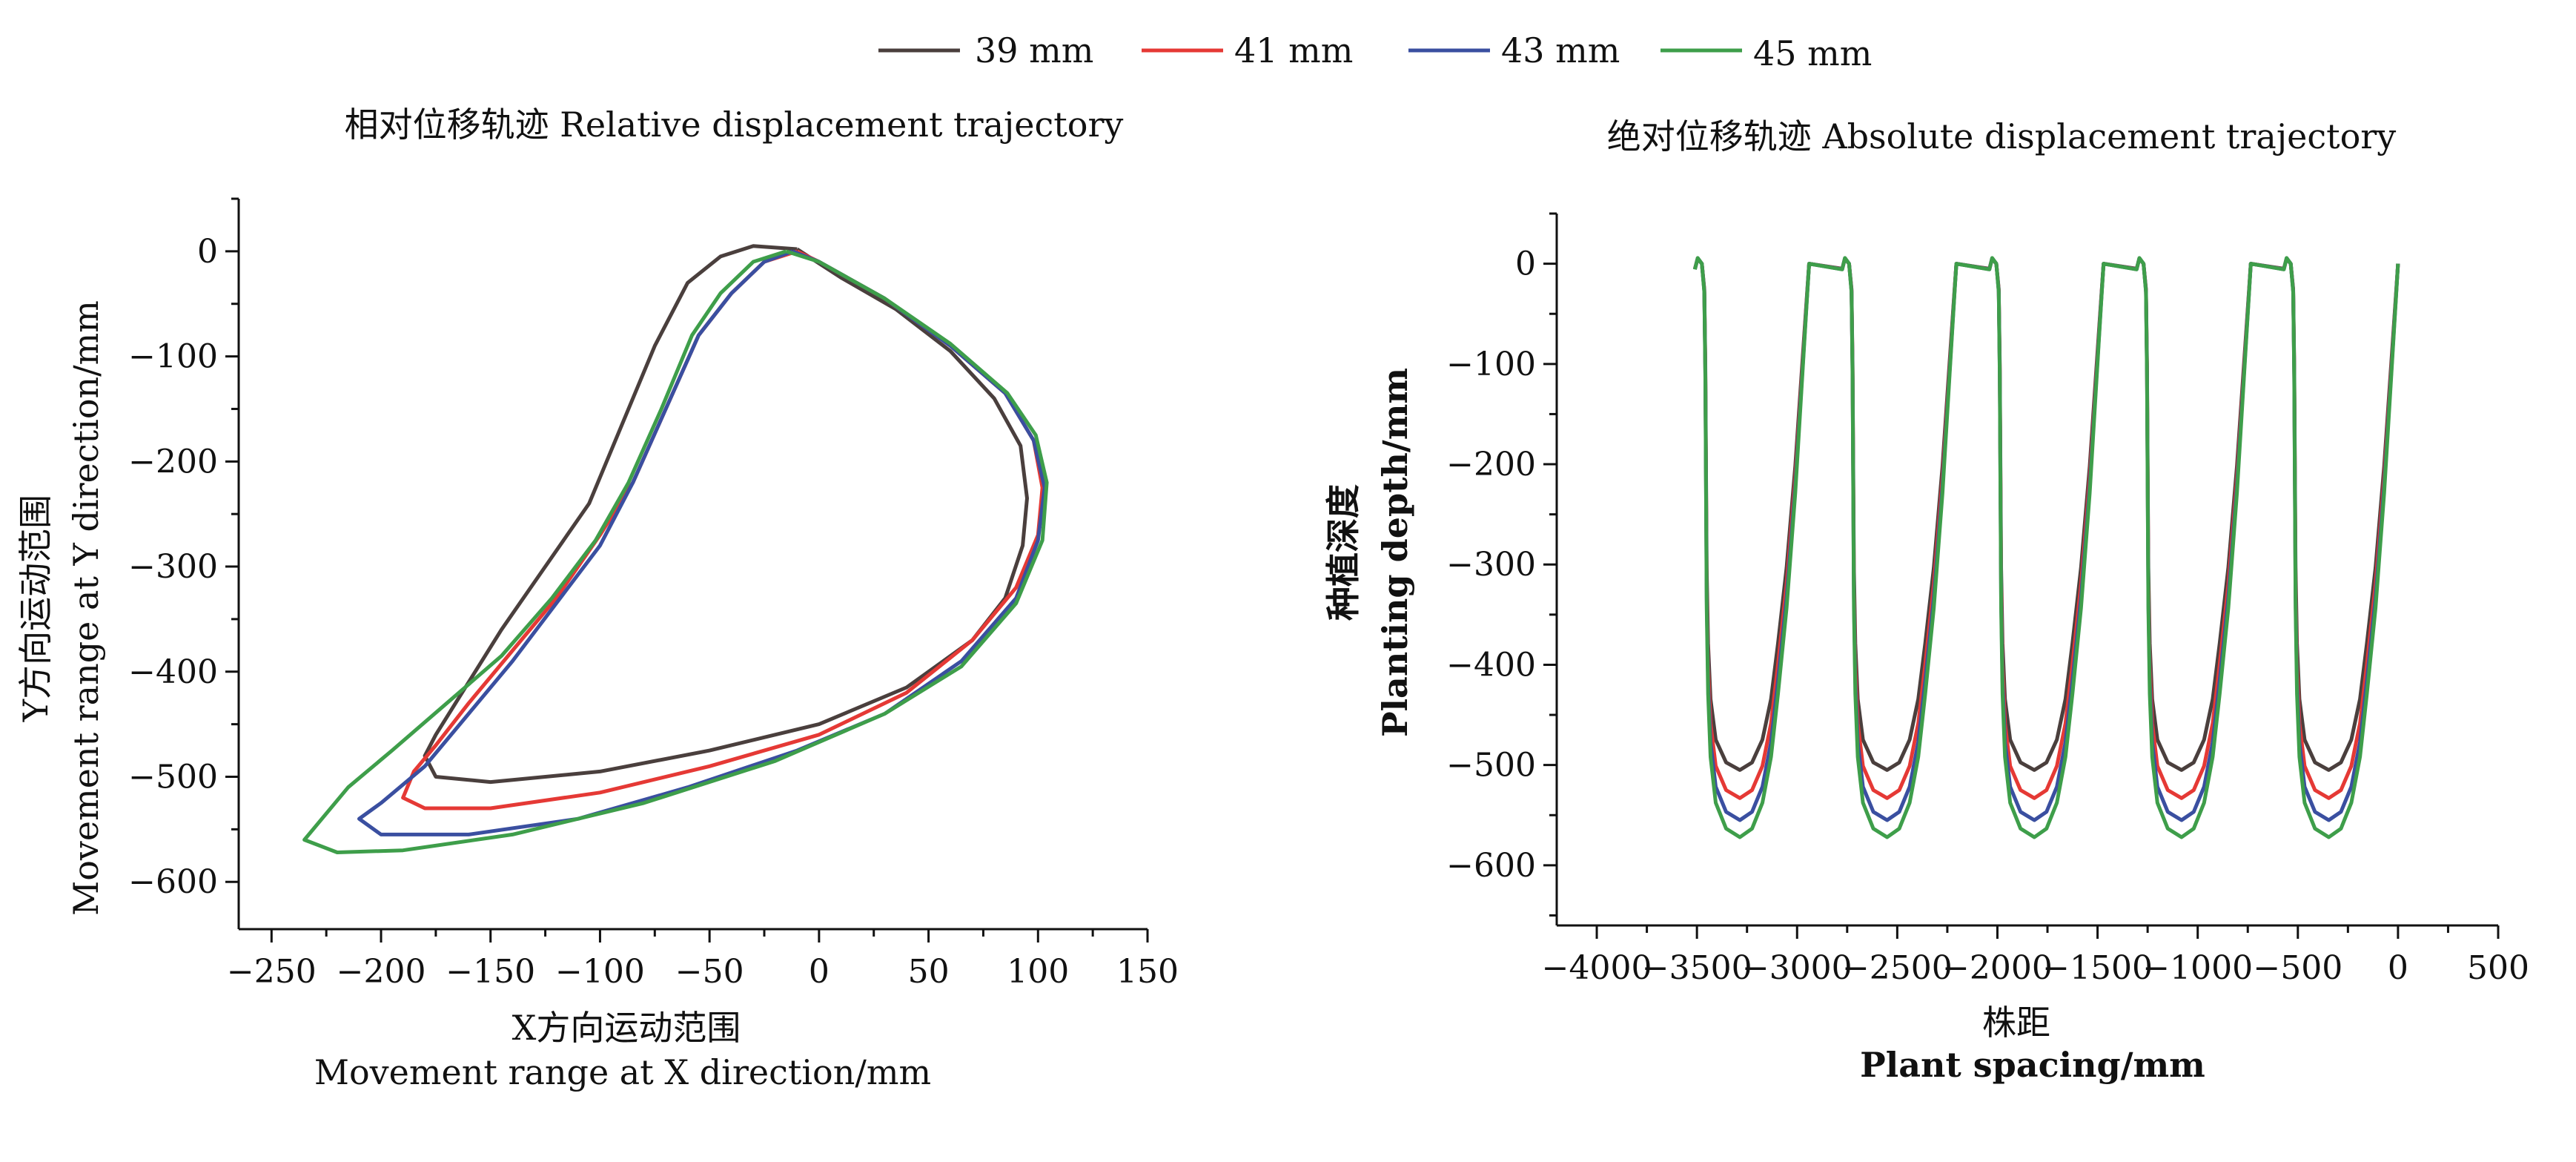  What do you see at coordinates (622, 1072) in the screenshot?
I see `x-axis-title-en-relative: Movement range at X direction/mm` at bounding box center [622, 1072].